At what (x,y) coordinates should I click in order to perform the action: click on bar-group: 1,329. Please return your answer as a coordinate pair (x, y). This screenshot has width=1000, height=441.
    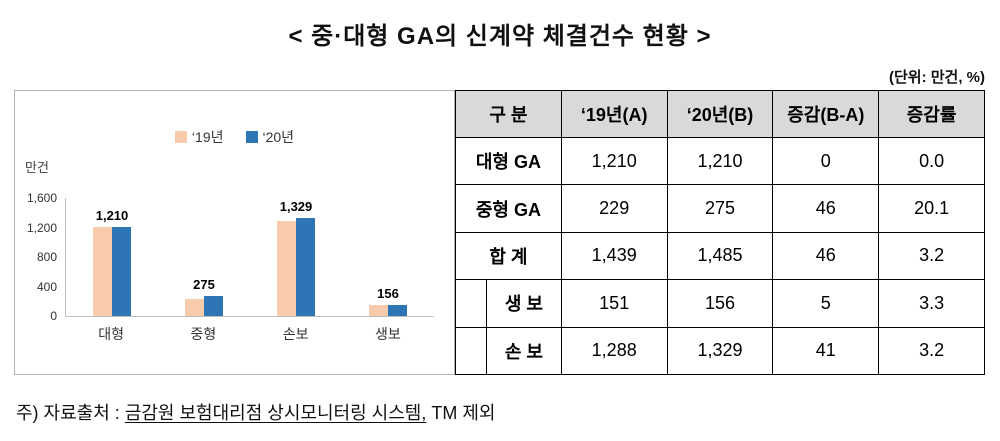
    Looking at the image, I should click on (296, 257).